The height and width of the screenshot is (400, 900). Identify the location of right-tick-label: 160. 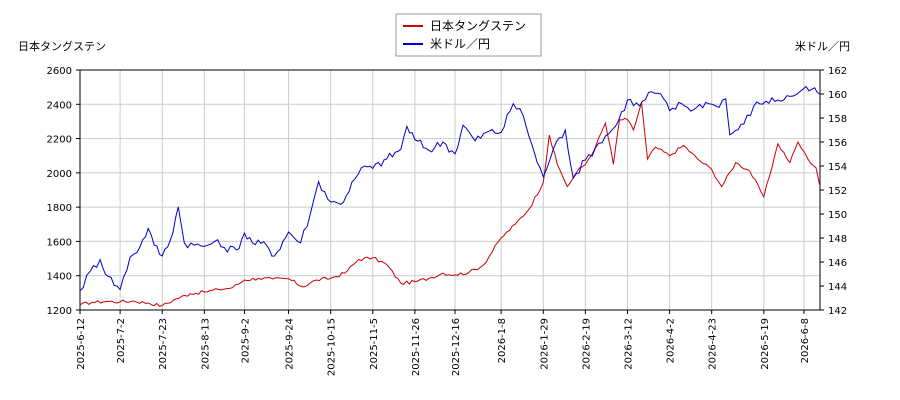
(837, 95).